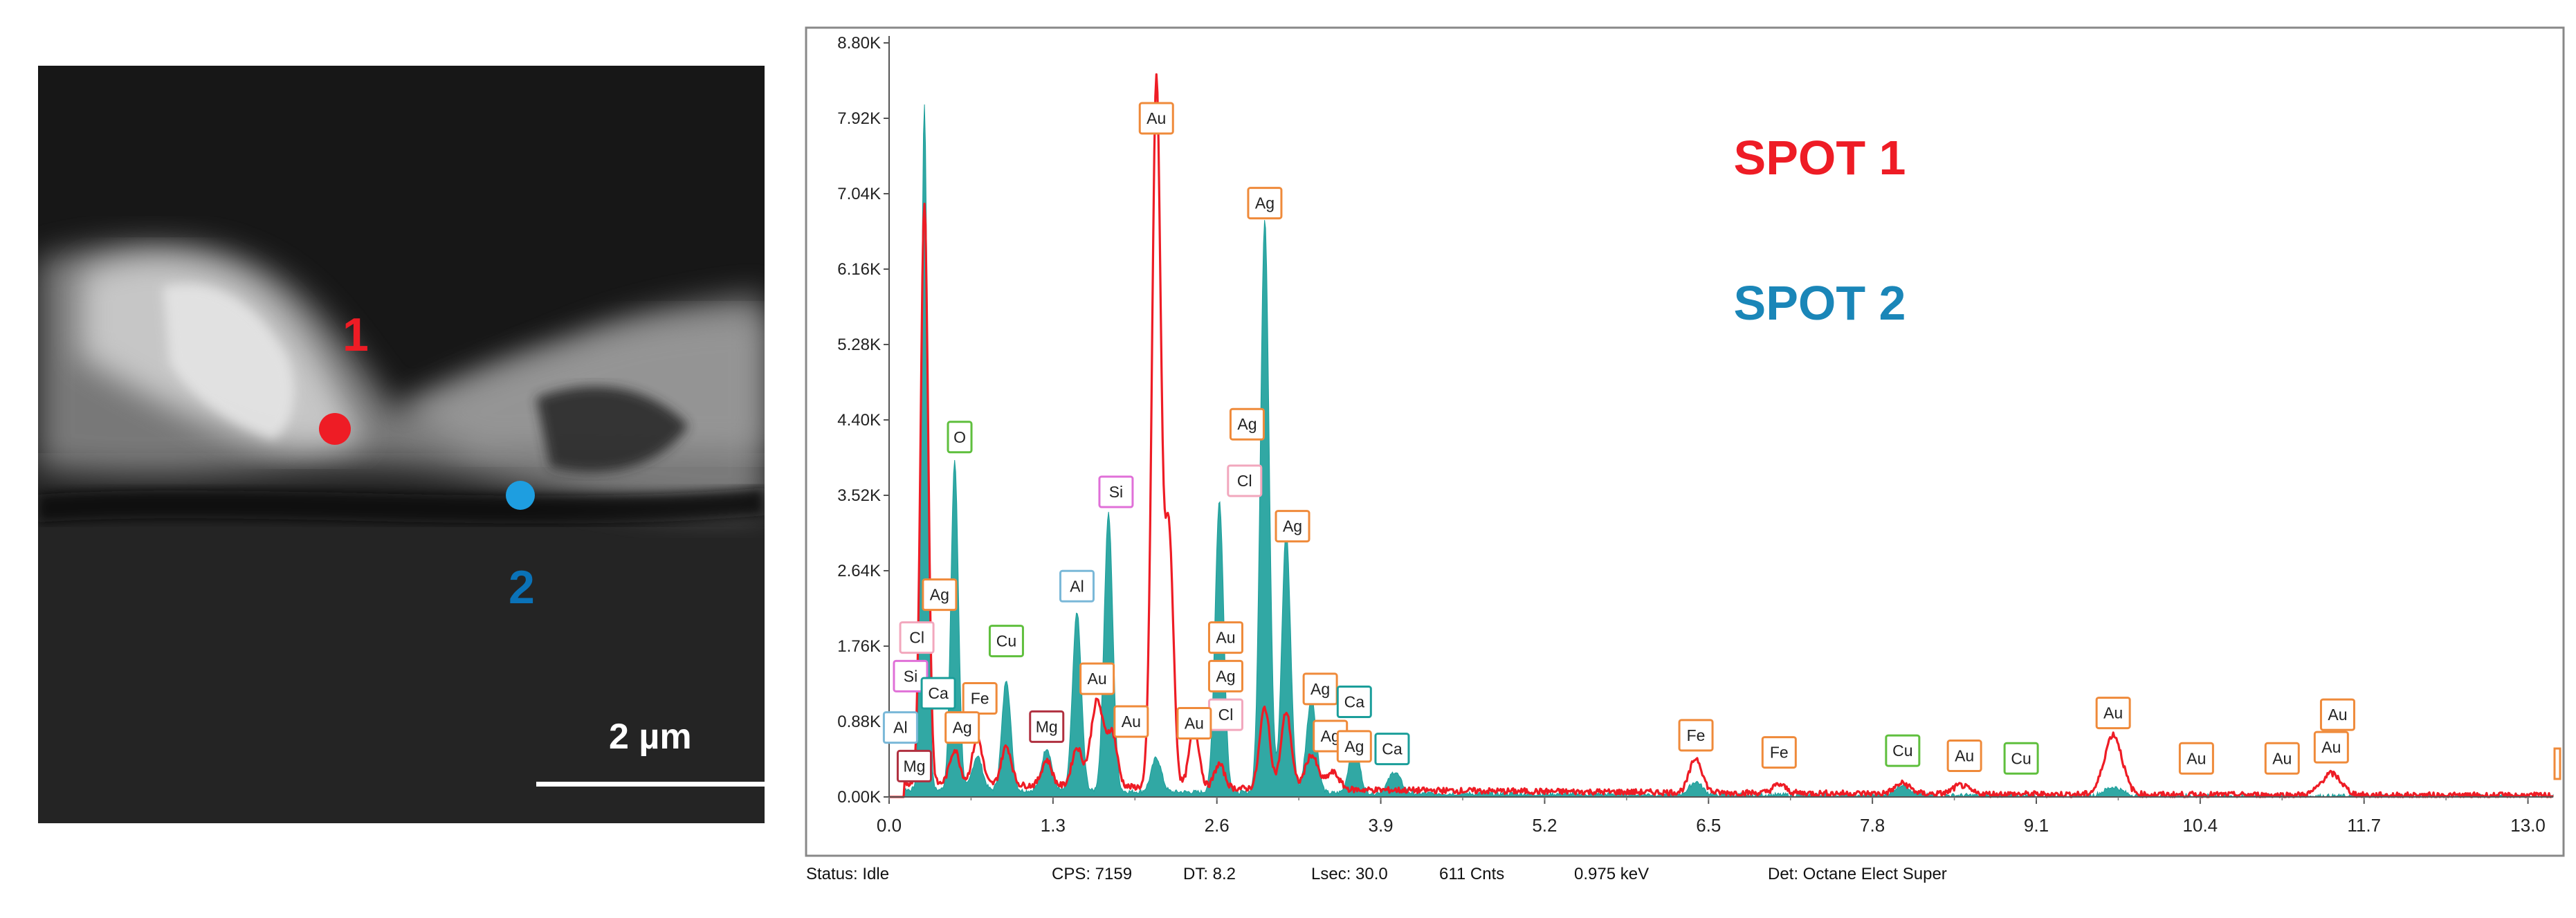  I want to click on spot-label-1: 1, so click(356, 335).